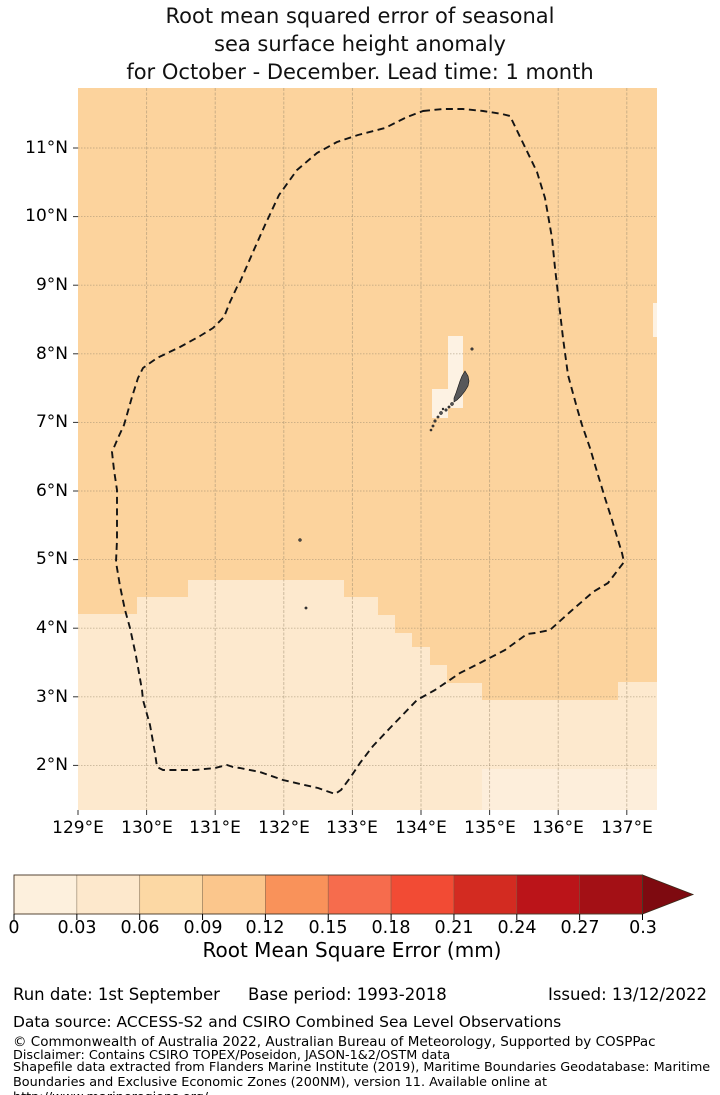 The height and width of the screenshot is (1095, 720). What do you see at coordinates (354, 897) in the screenshot?
I see `colorbar` at bounding box center [354, 897].